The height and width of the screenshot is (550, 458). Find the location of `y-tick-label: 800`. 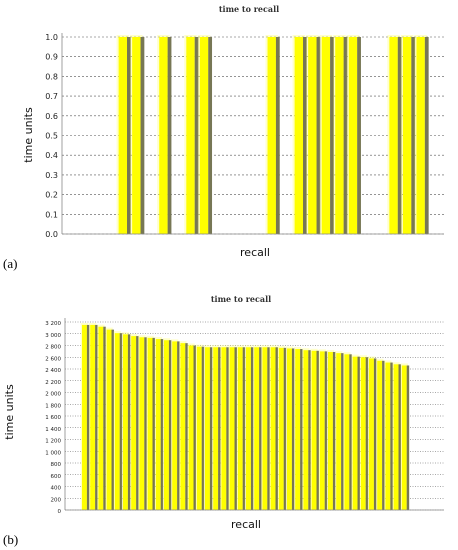

y-tick-label: 800 is located at coordinates (56, 465).